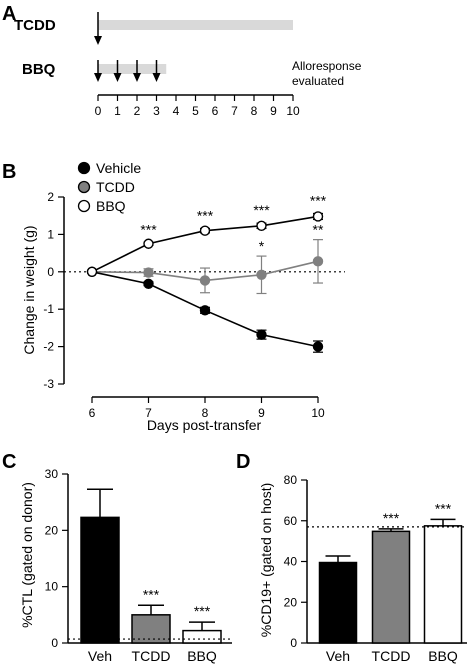  Describe the element at coordinates (291, 602) in the screenshot. I see `y-tick-label-d: 20` at that location.